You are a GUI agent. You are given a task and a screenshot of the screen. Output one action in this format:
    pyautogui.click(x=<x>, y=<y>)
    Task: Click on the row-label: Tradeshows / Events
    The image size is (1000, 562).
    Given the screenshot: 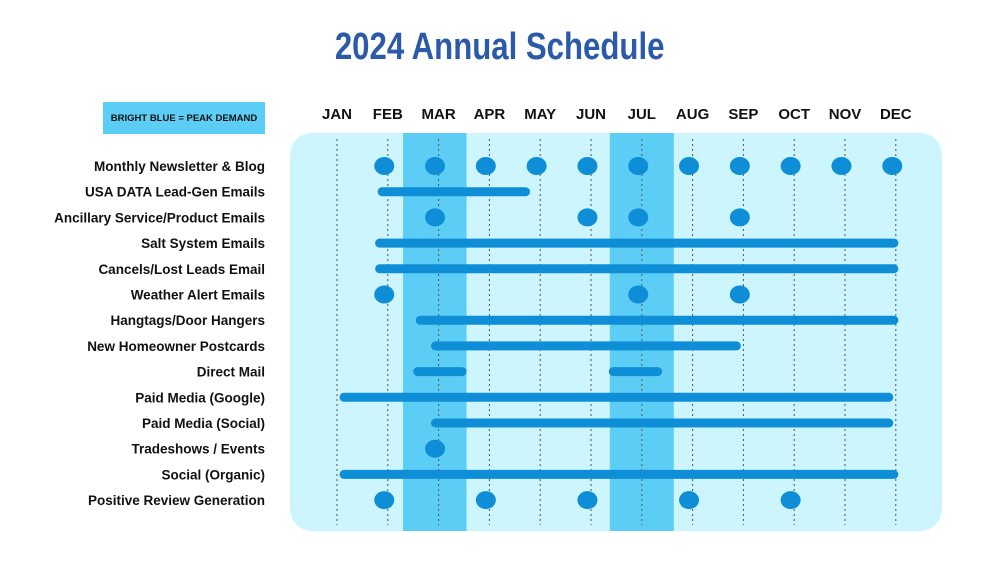 What is the action you would take?
    pyautogui.click(x=198, y=449)
    